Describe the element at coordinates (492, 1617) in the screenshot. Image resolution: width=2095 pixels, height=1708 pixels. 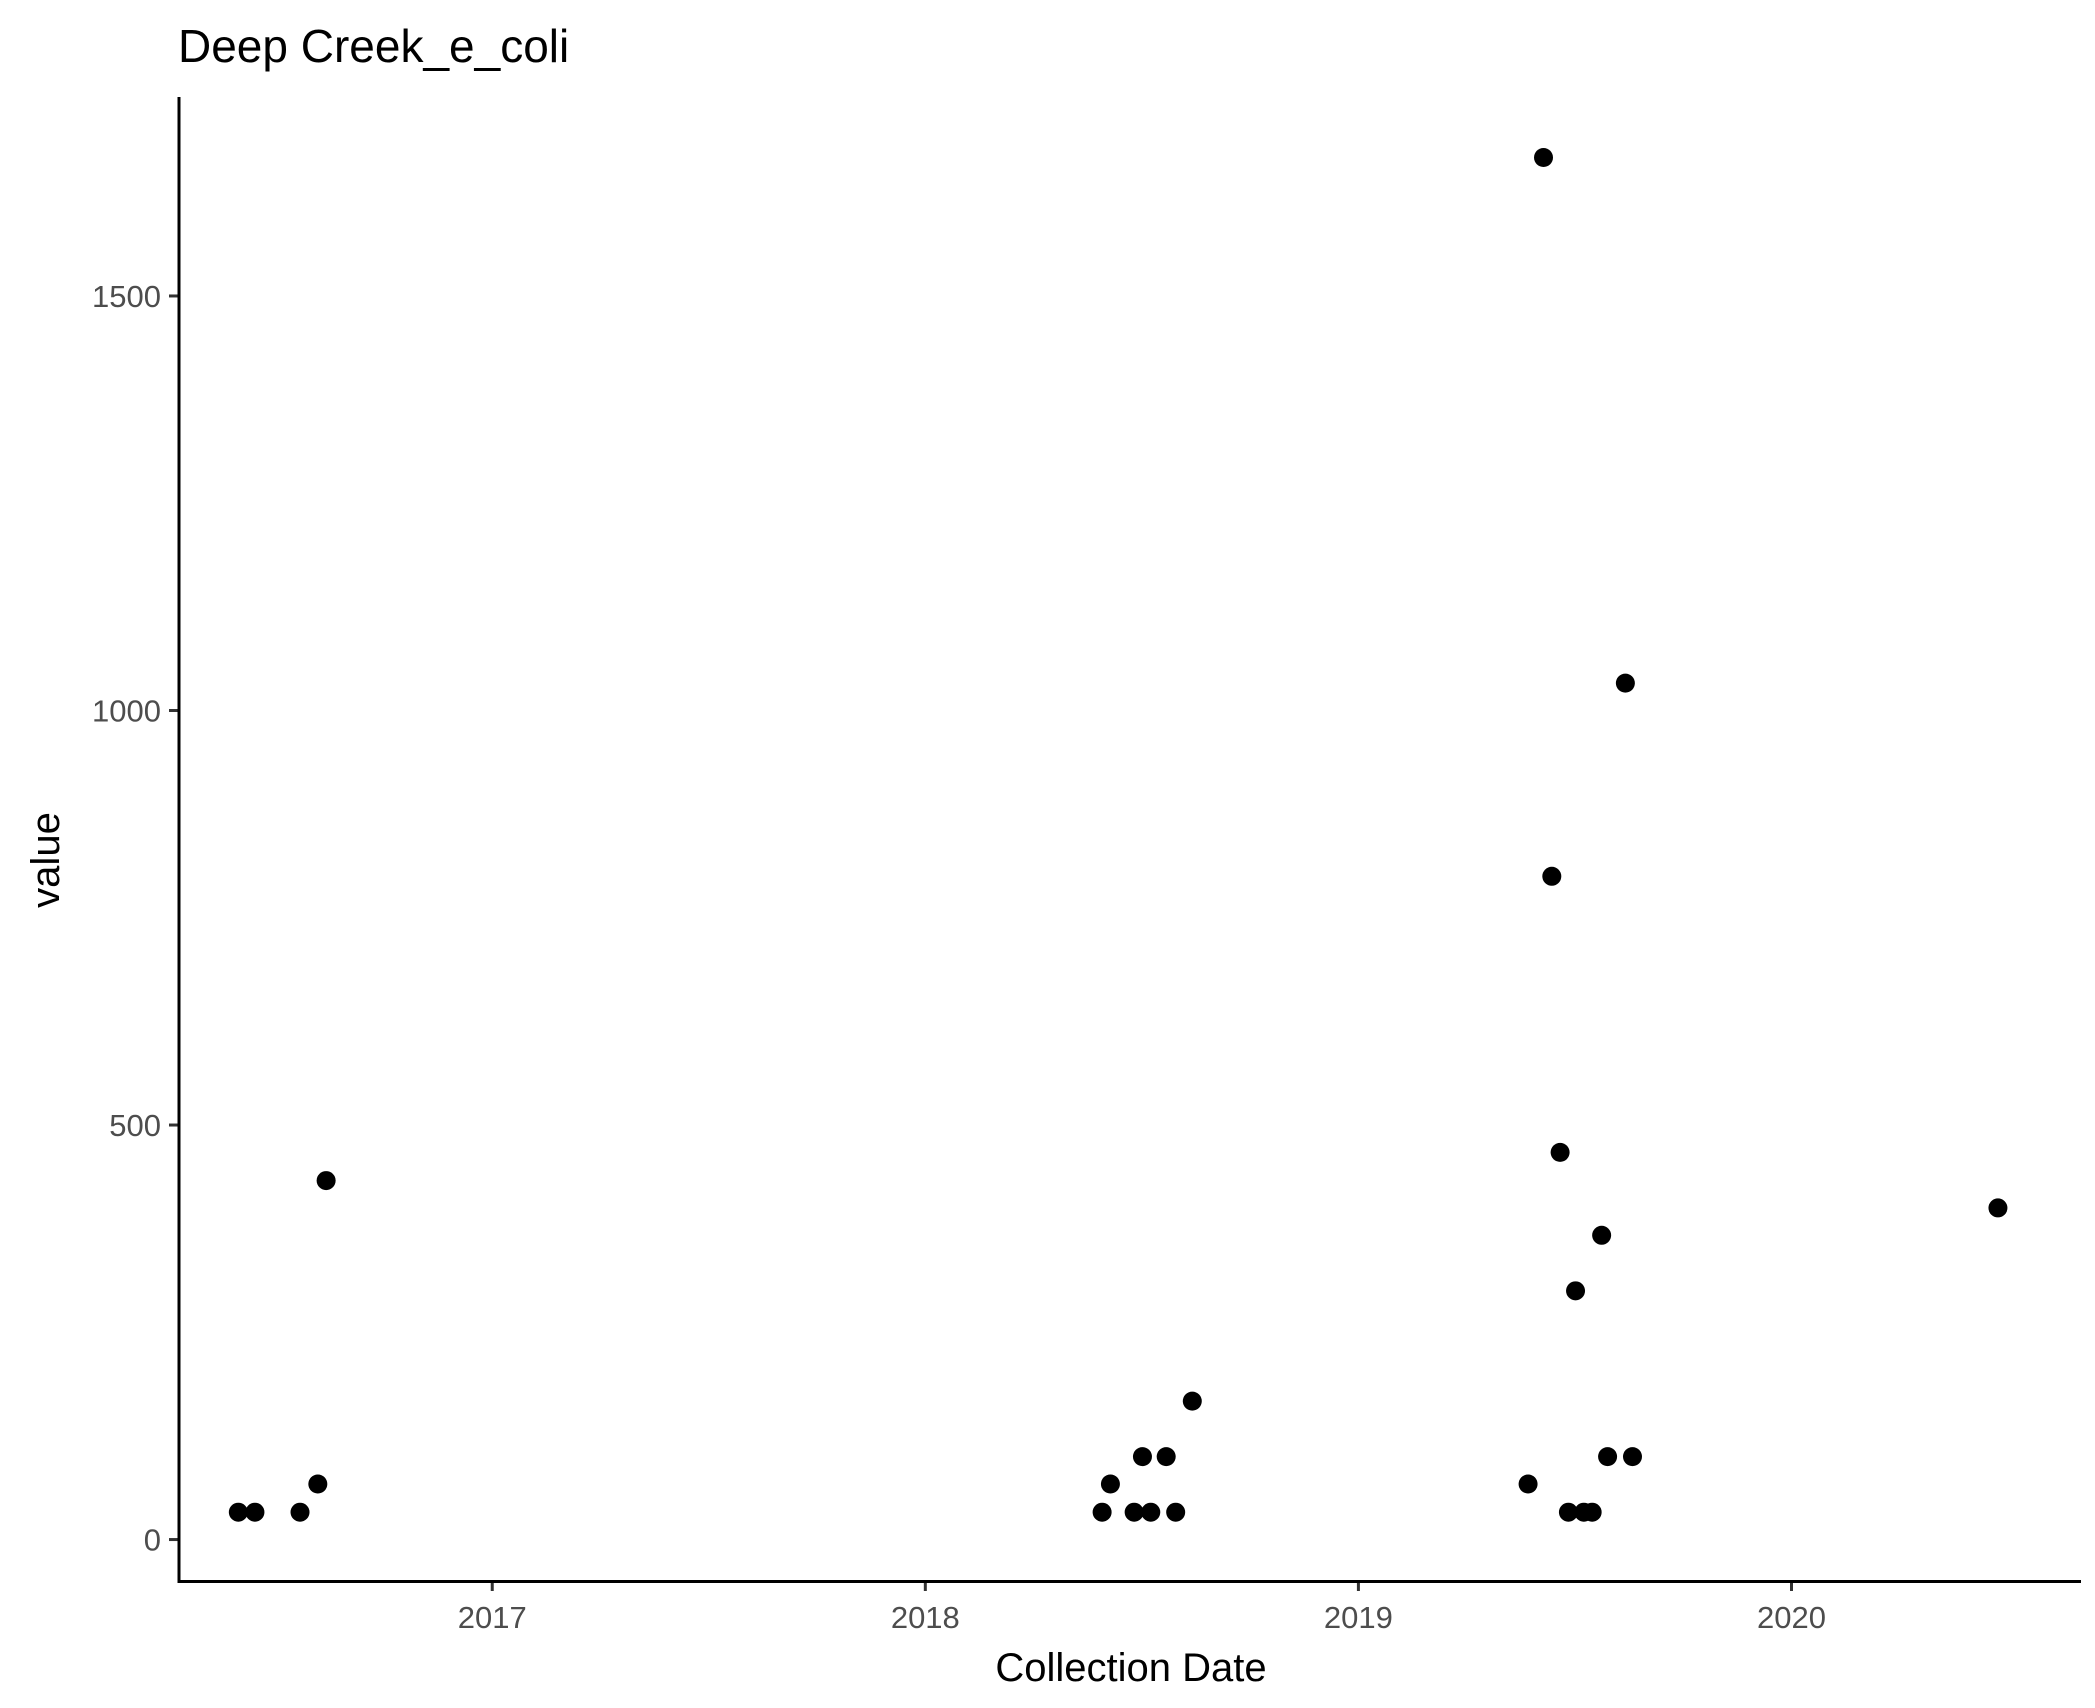
I see `x-tick-label: 2017` at that location.